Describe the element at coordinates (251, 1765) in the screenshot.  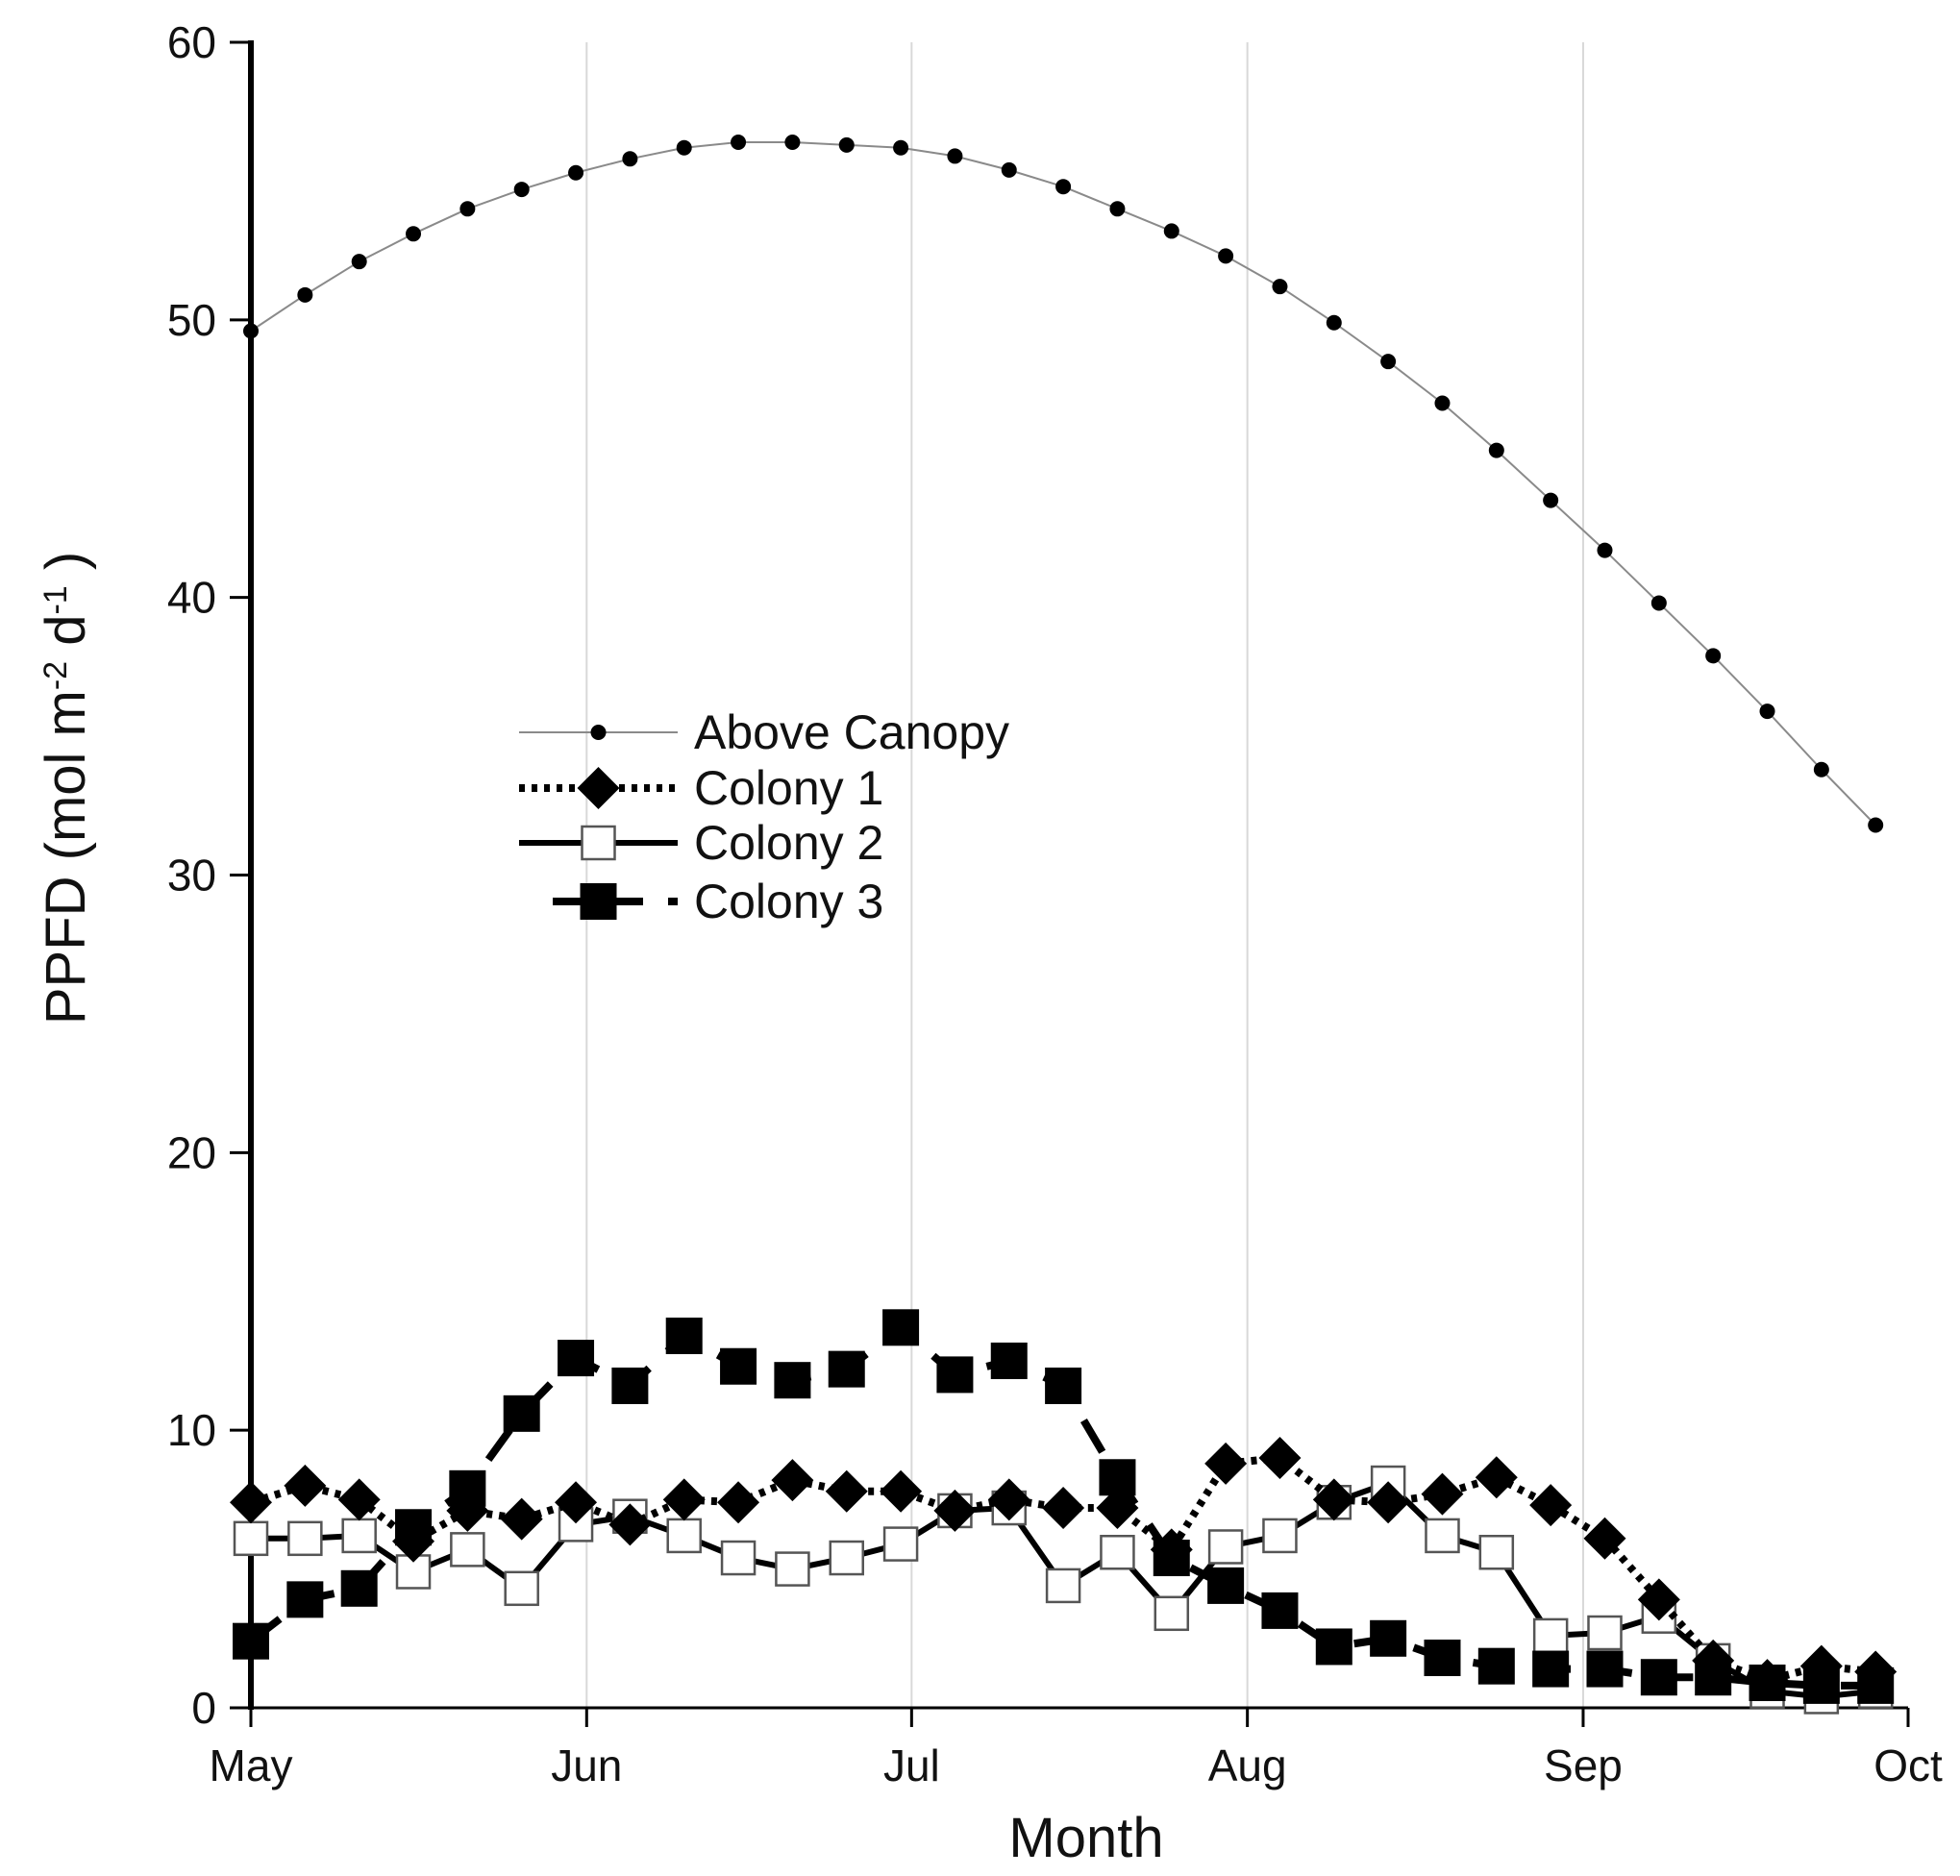
I see `x-tick-label: May` at that location.